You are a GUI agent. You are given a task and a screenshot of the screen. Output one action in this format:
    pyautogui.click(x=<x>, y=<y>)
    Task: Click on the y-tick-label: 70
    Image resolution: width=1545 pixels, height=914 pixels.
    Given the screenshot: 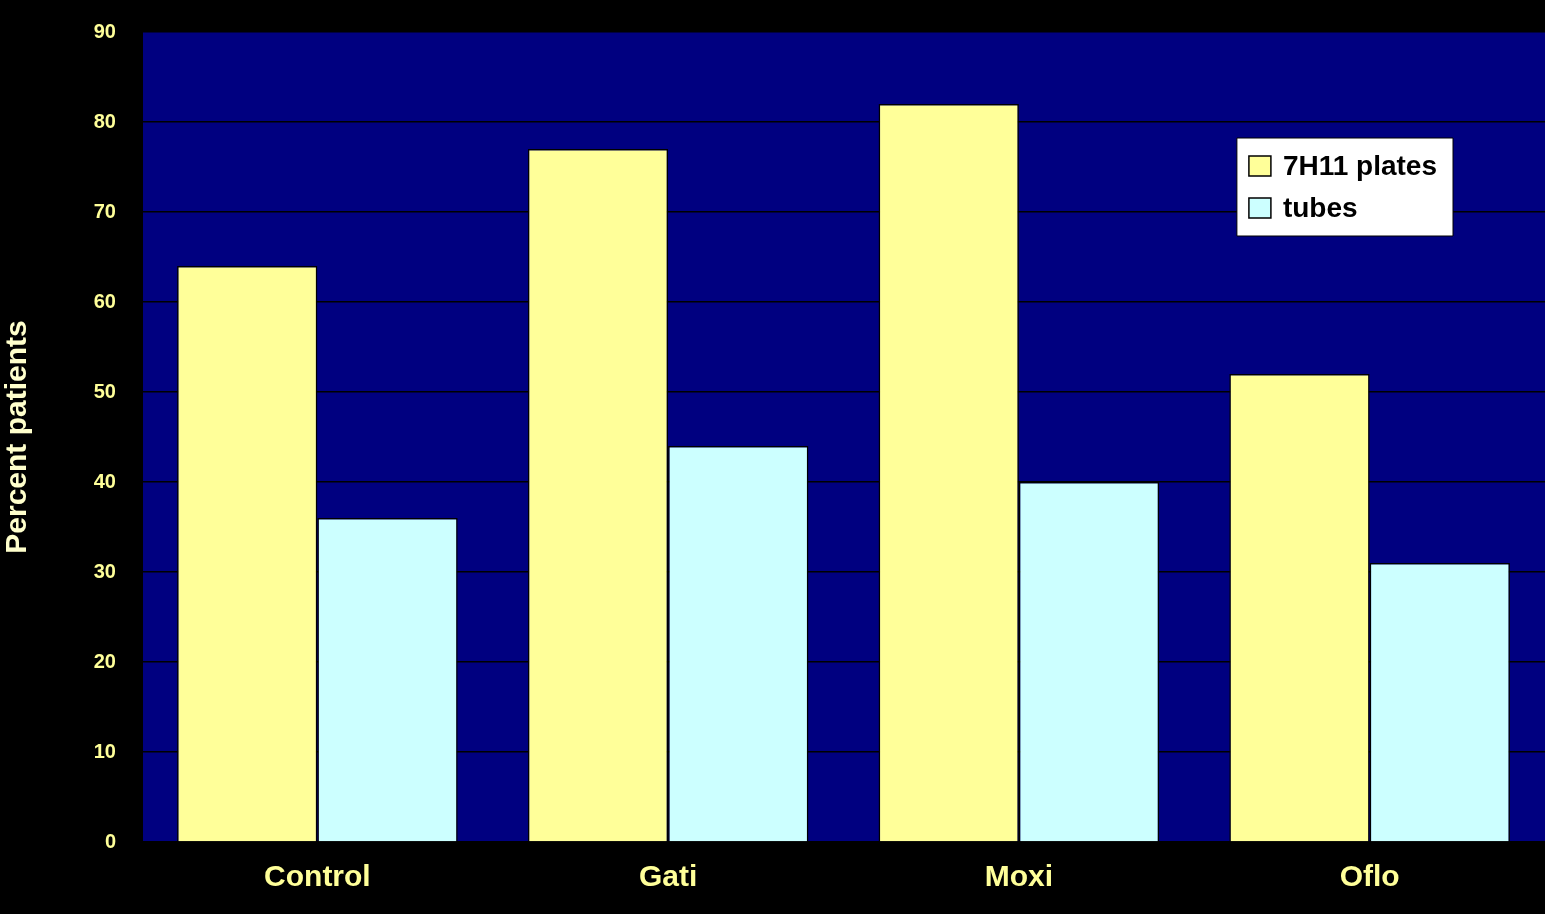 What is the action you would take?
    pyautogui.click(x=104, y=210)
    